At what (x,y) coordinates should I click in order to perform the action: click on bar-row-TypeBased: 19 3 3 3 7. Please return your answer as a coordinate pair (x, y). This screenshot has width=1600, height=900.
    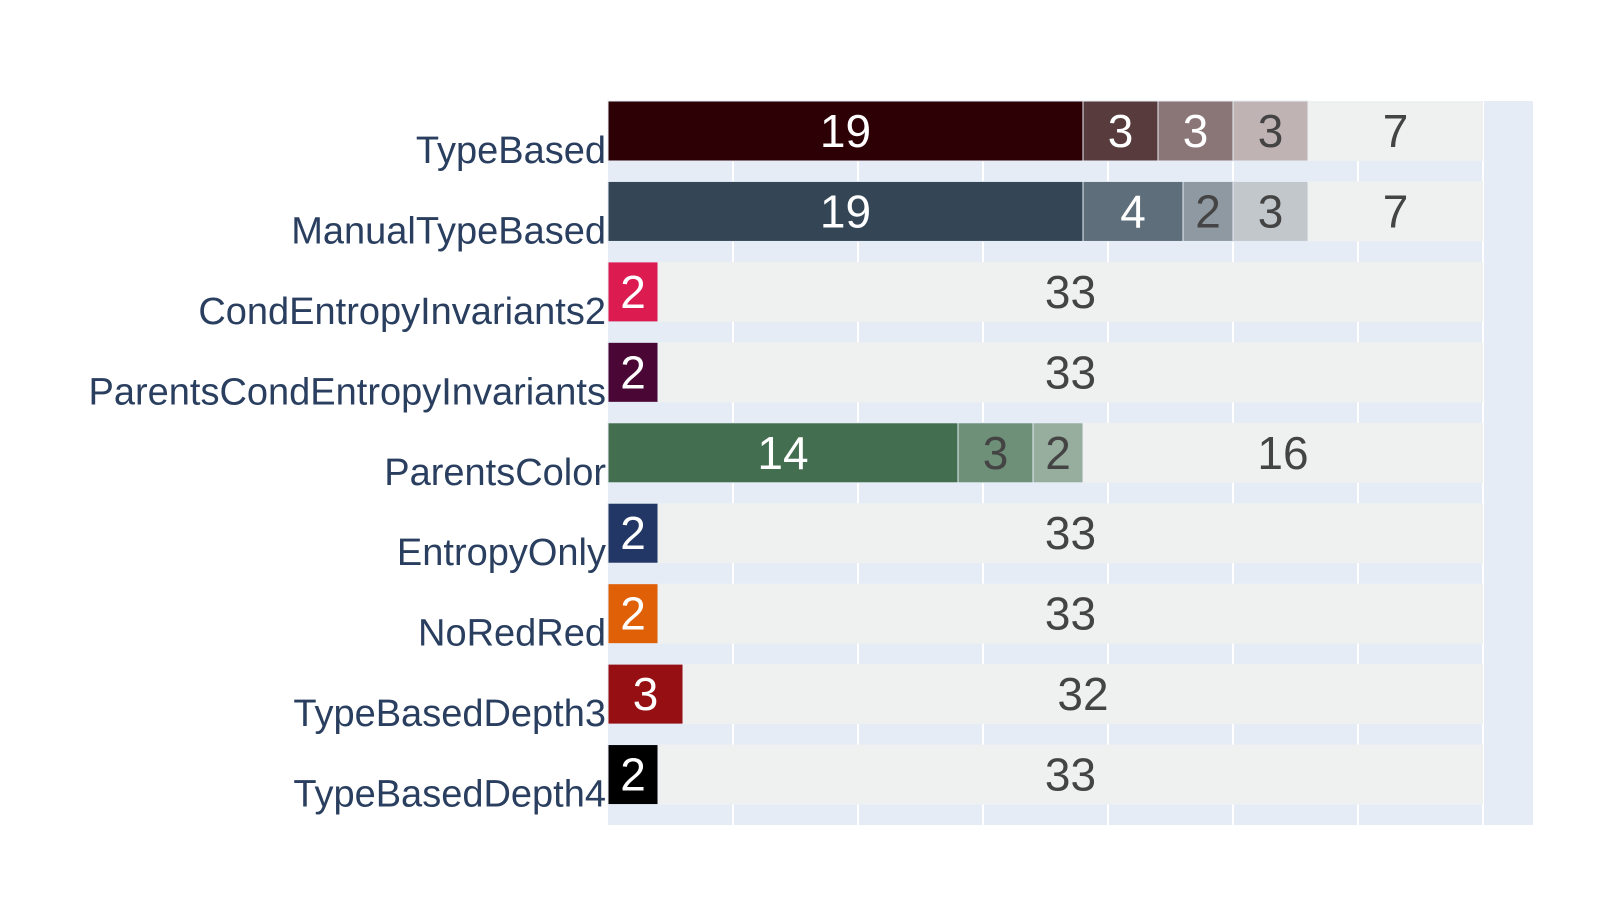
    Looking at the image, I should click on (1045, 131).